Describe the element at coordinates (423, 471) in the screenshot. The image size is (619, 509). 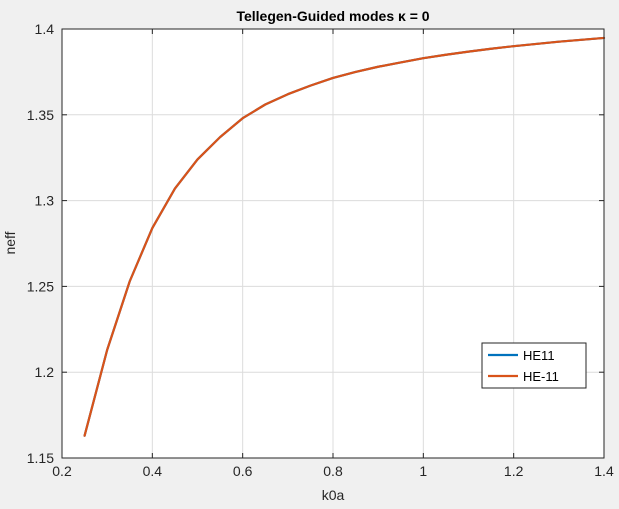
I see `x-tick-label: 1` at that location.